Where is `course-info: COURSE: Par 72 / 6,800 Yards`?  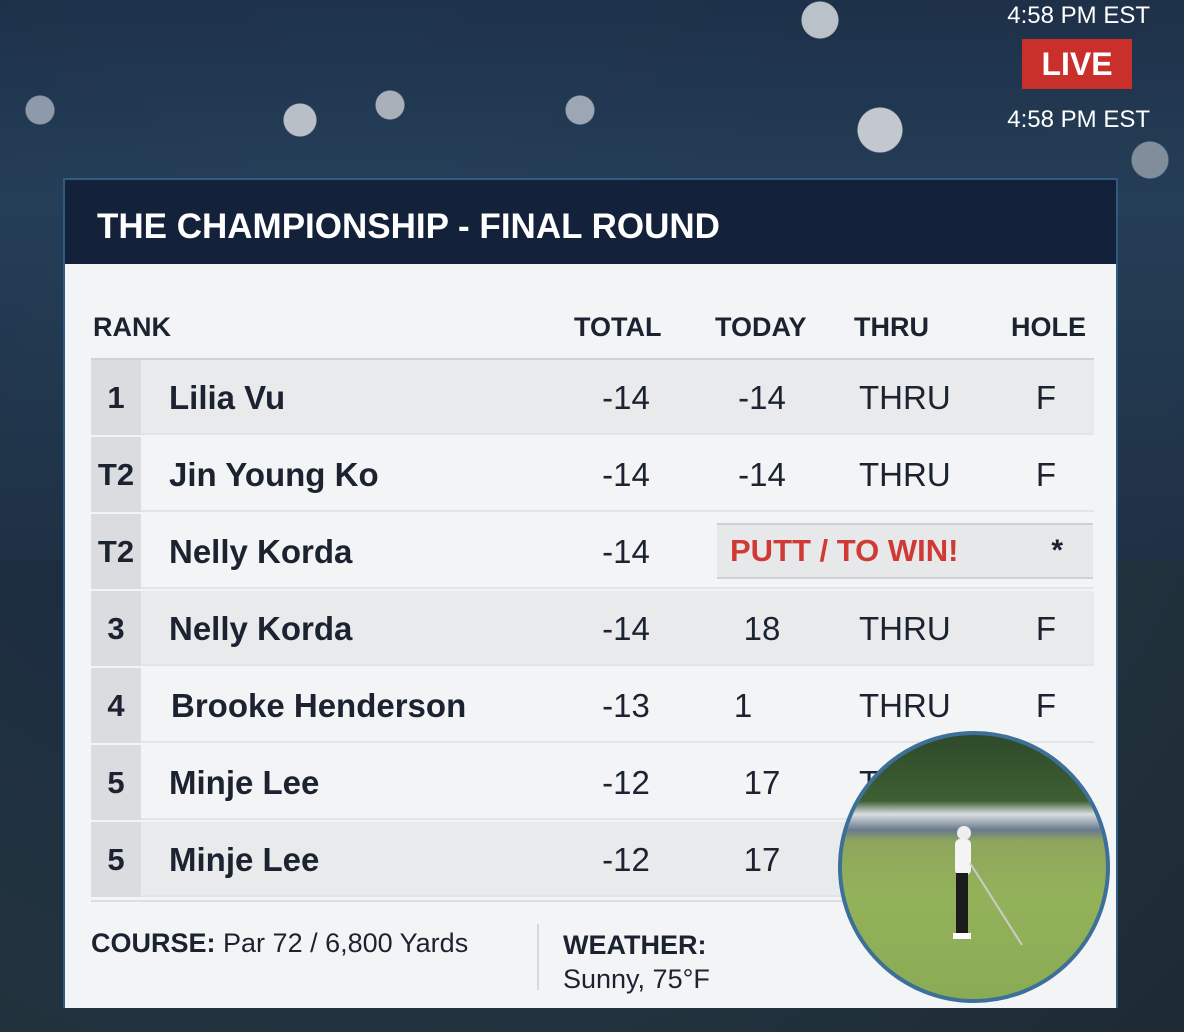
course-info: COURSE: Par 72 / 6,800 Yards is located at coordinates (279, 943).